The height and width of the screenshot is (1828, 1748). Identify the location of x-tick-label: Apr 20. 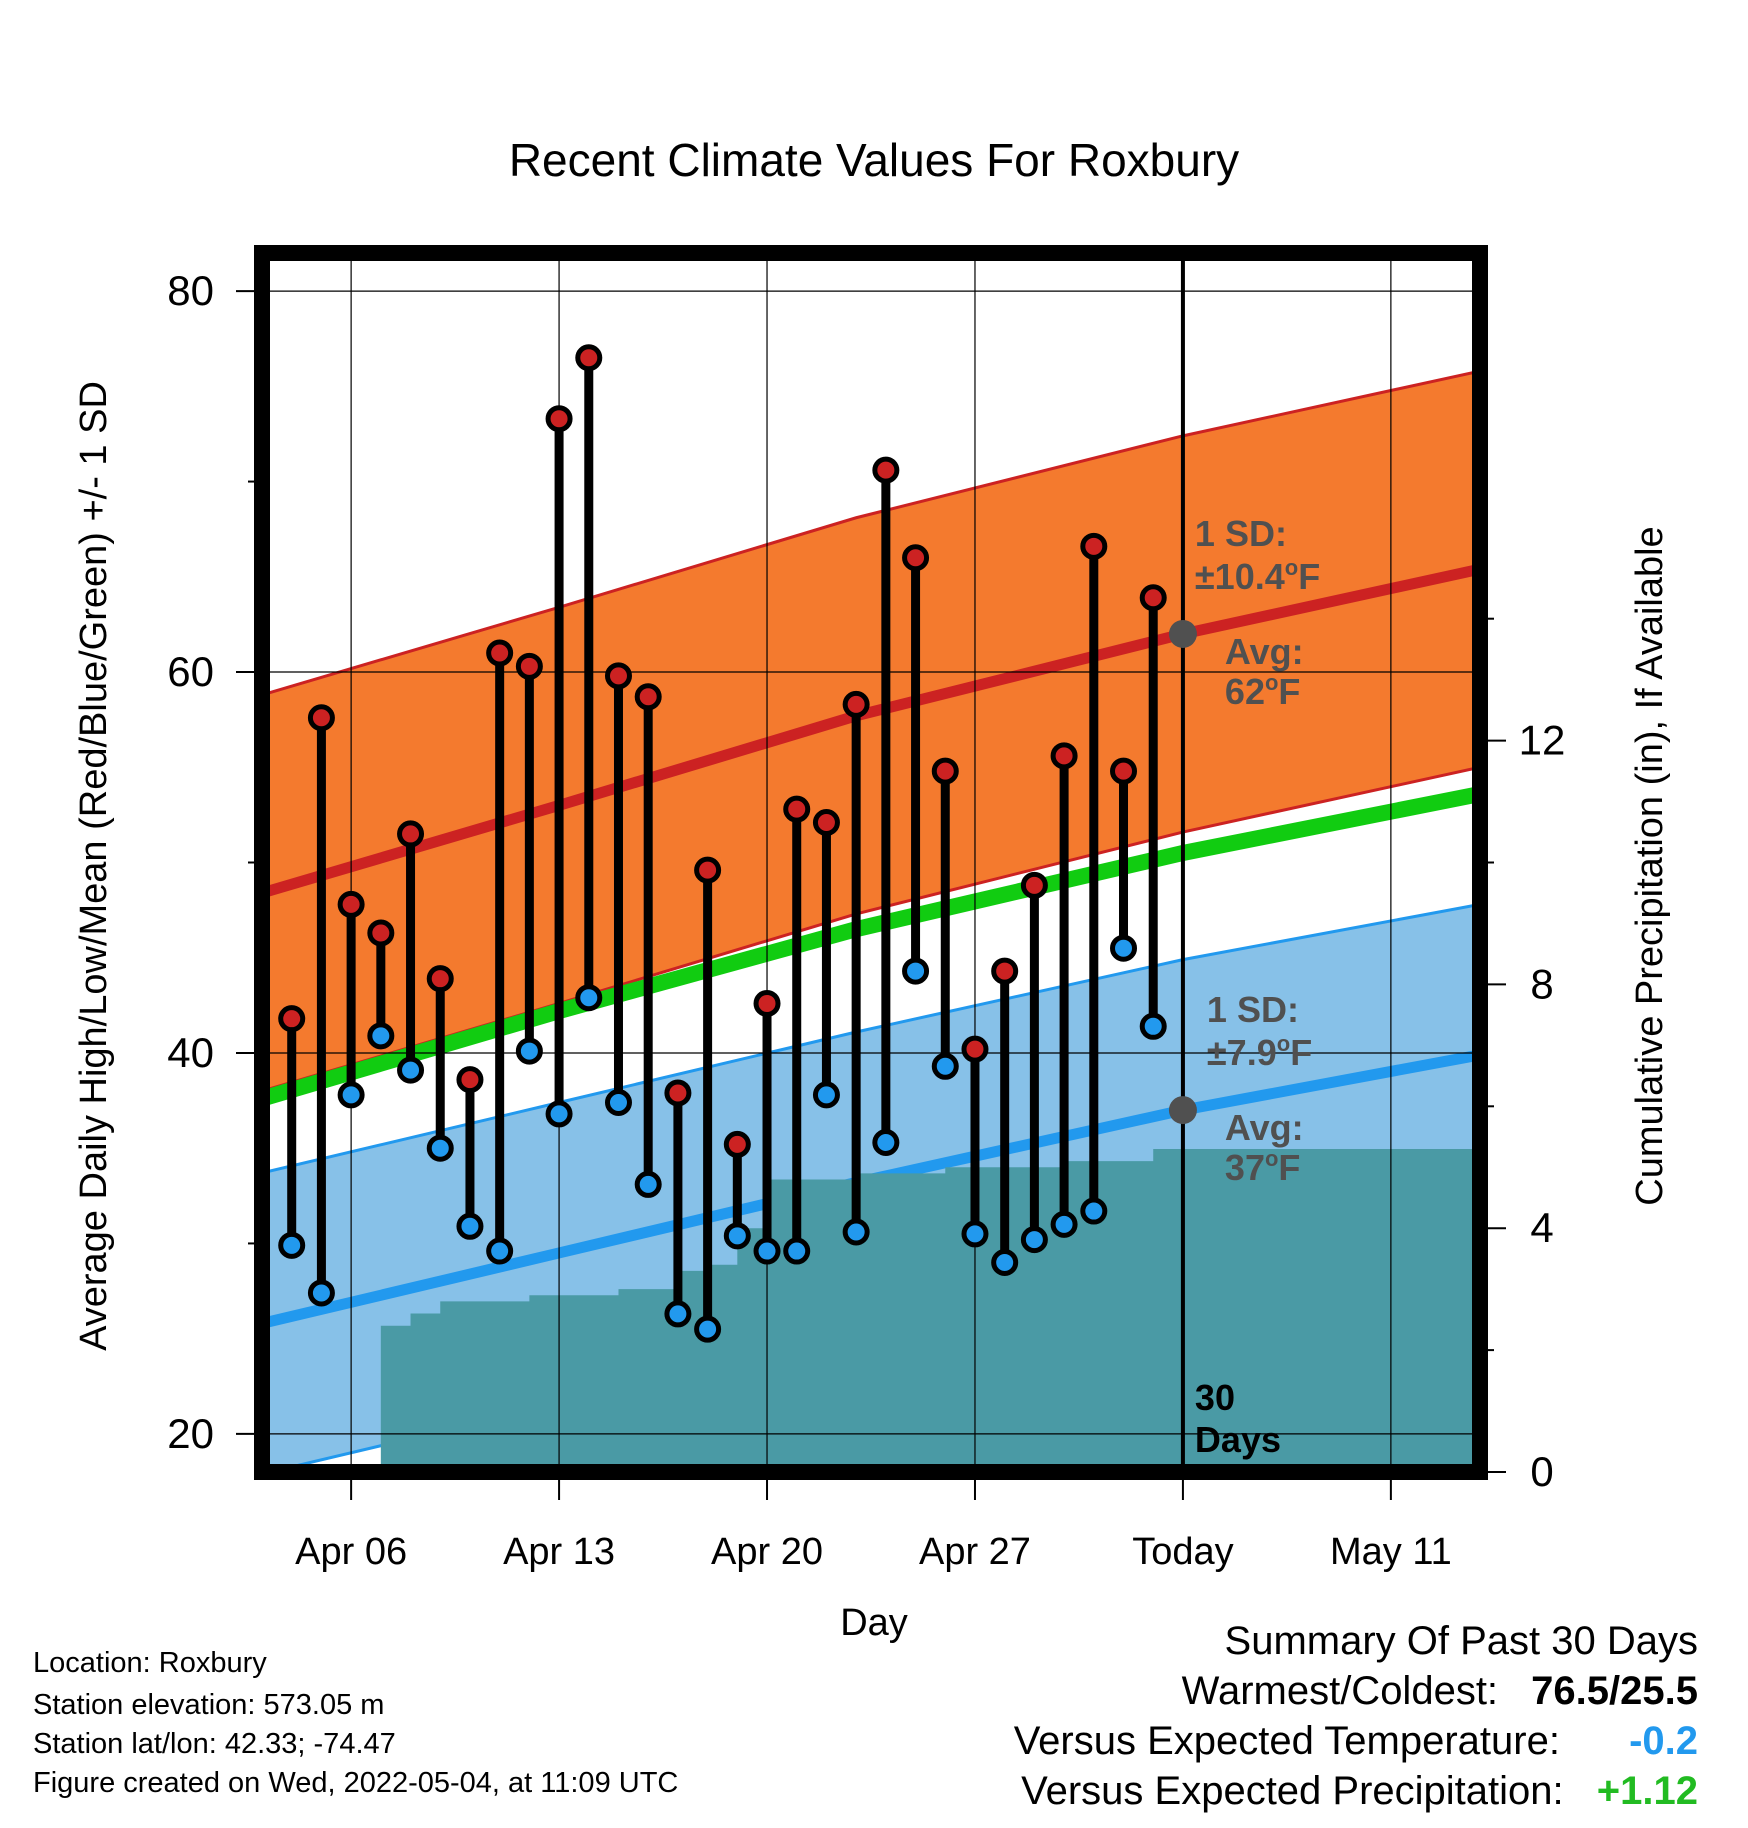
(767, 1552).